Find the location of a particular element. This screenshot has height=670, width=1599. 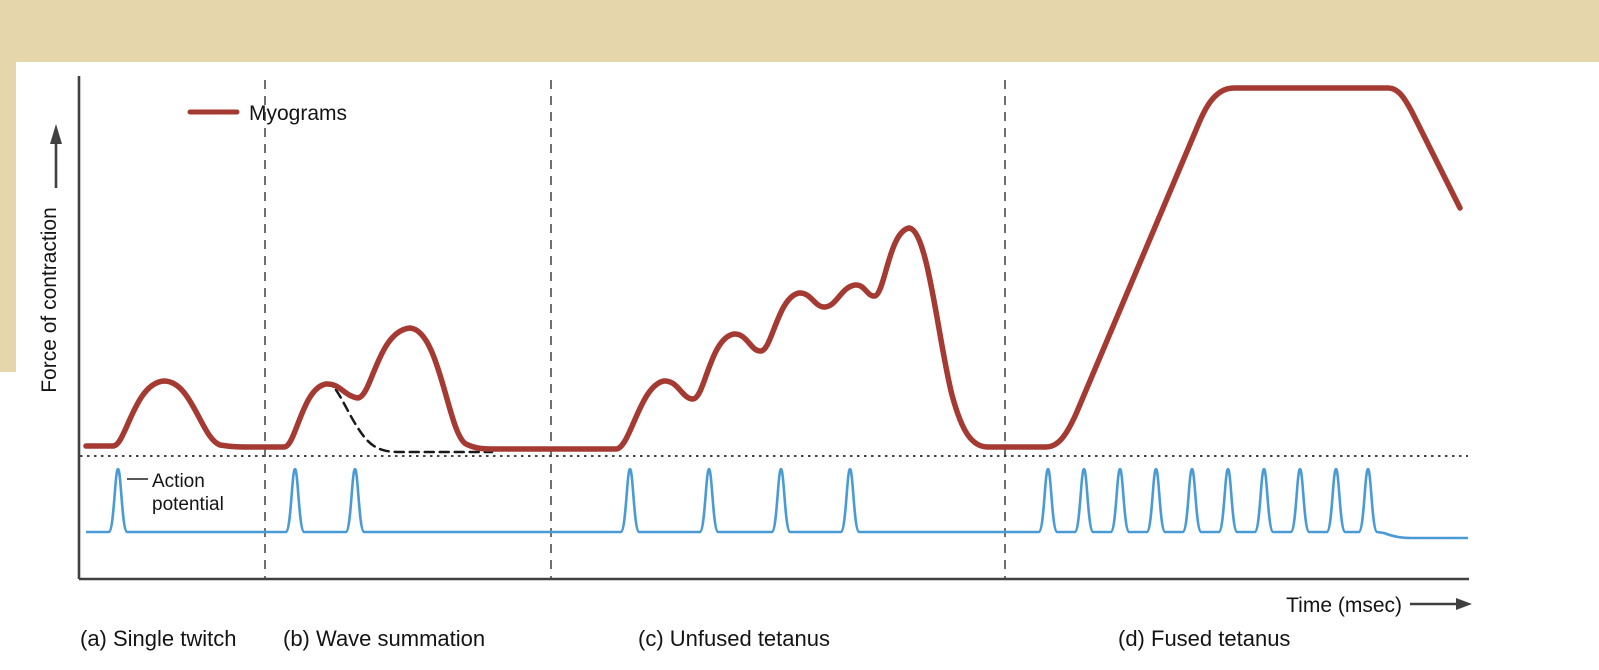

x-axis-label: Time (msec) is located at coordinates (1344, 605).